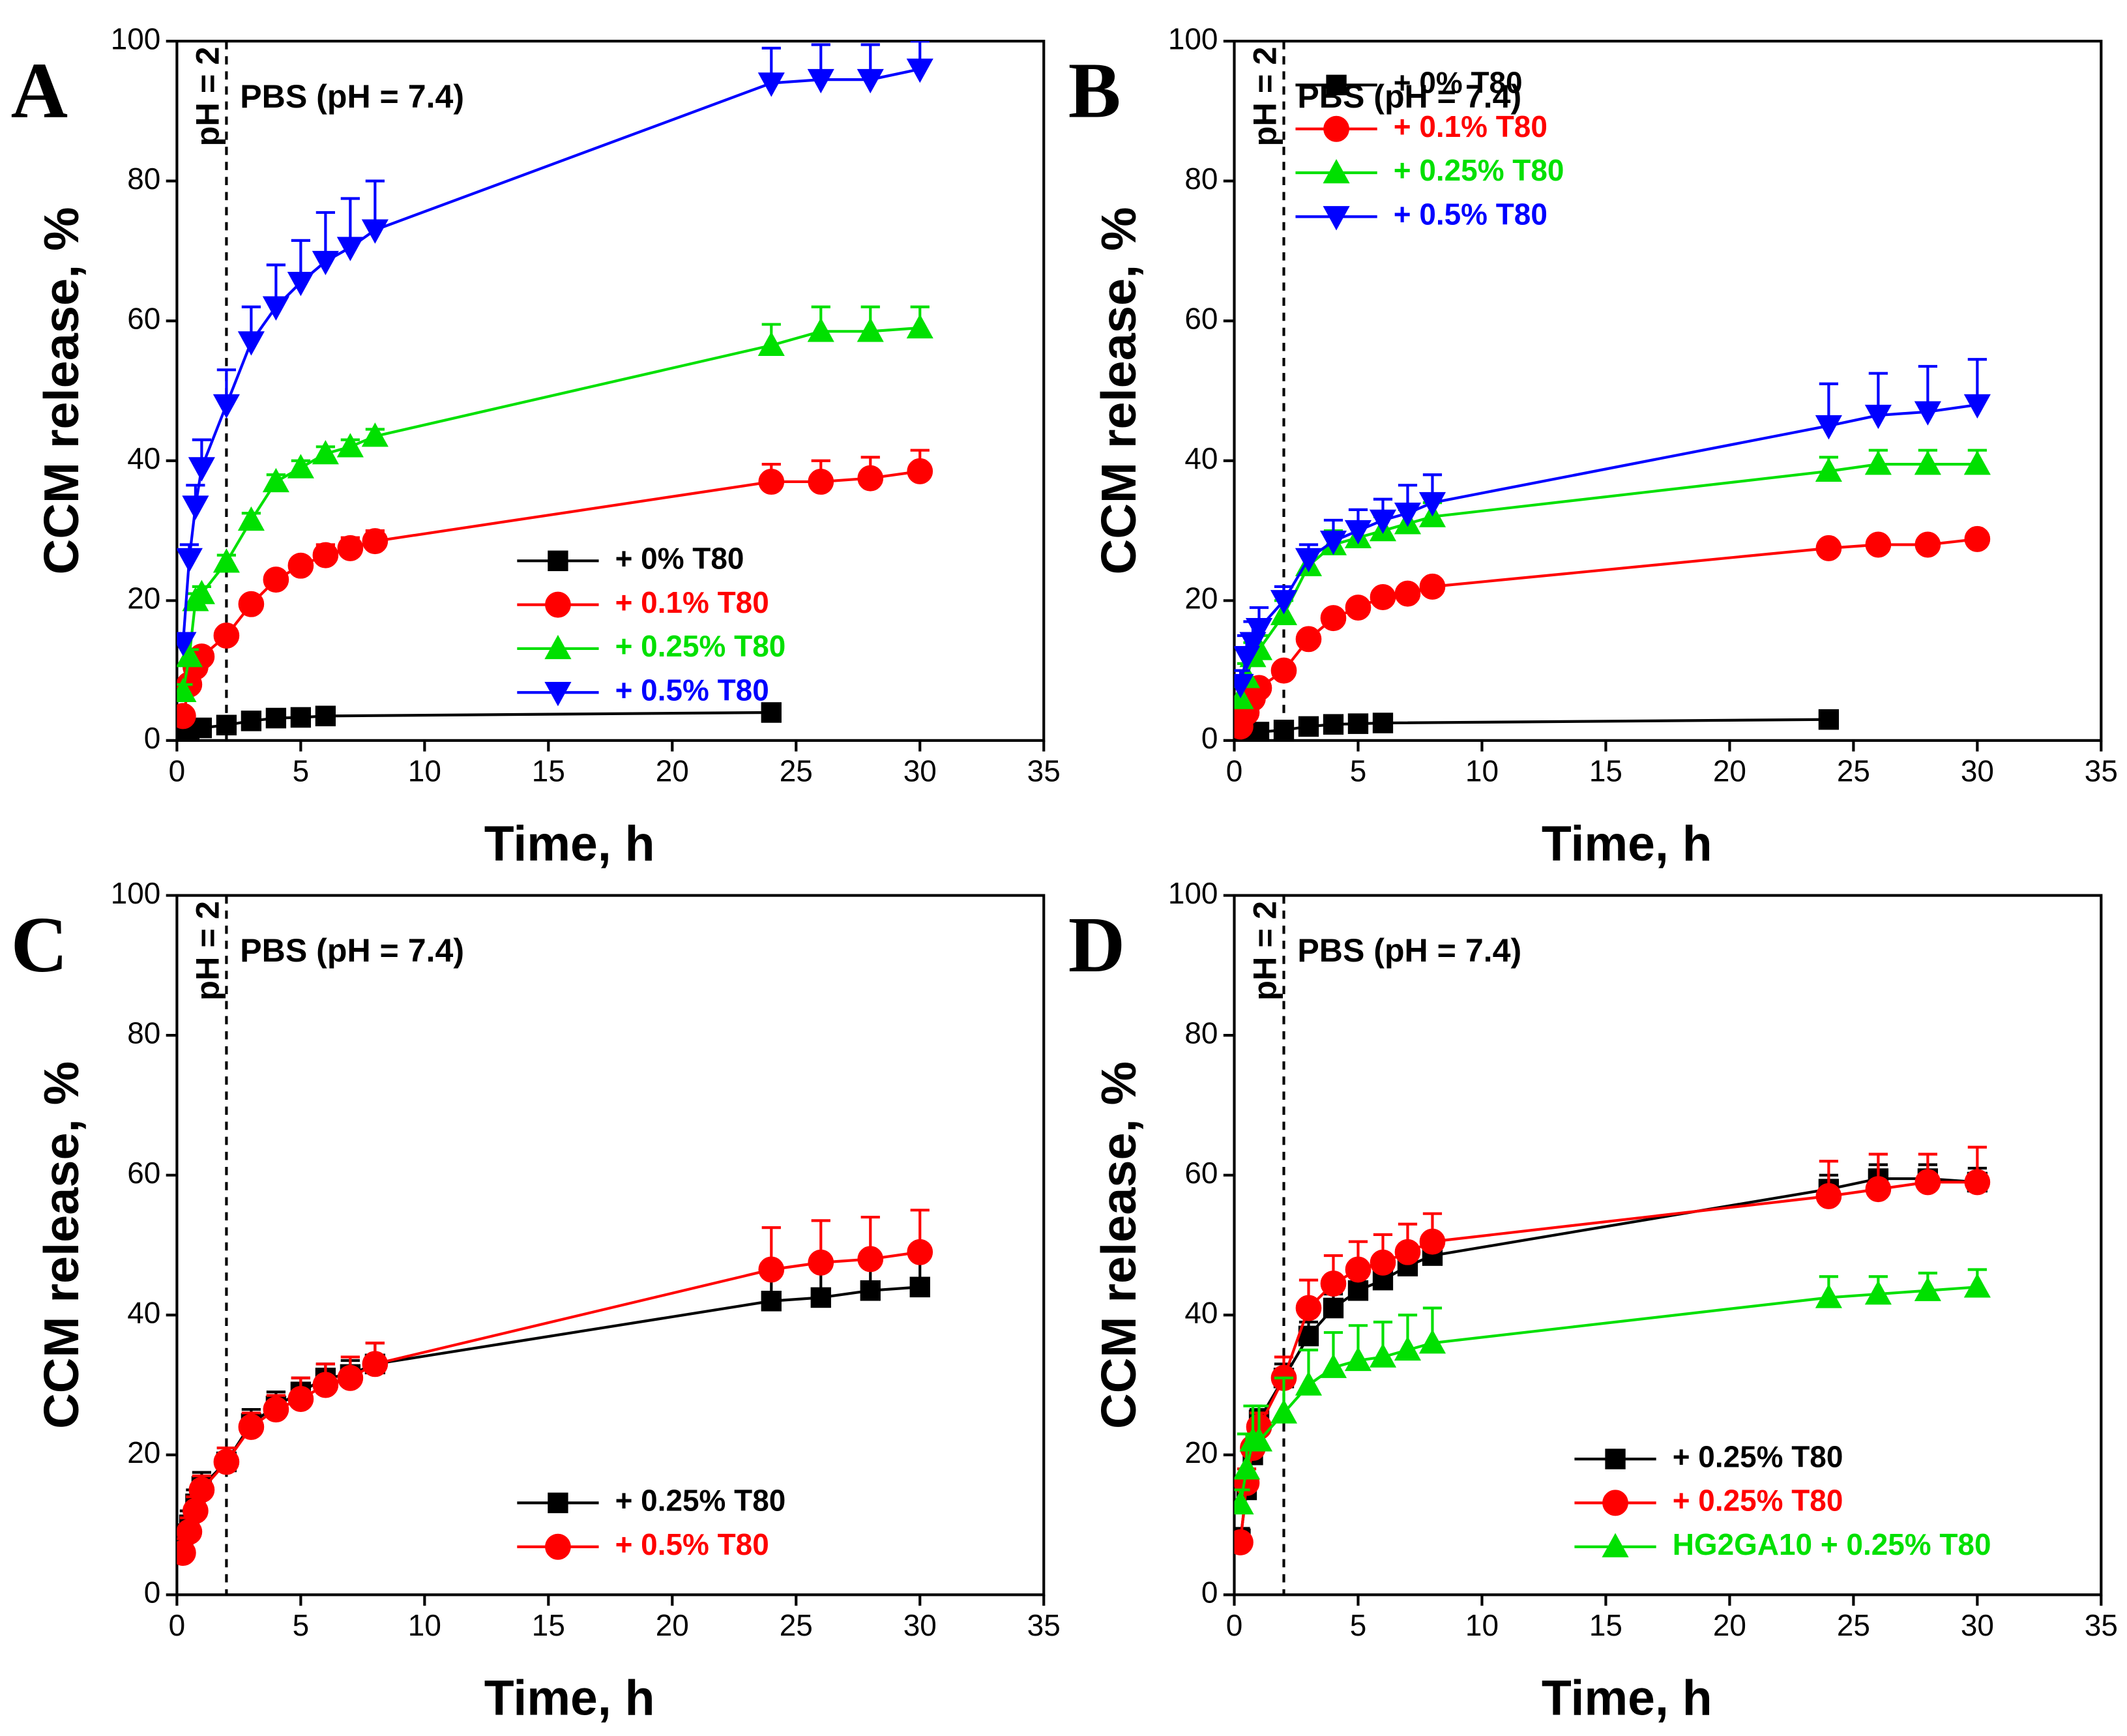  Describe the element at coordinates (555, 1387) in the screenshot. I see `plot-area` at that location.